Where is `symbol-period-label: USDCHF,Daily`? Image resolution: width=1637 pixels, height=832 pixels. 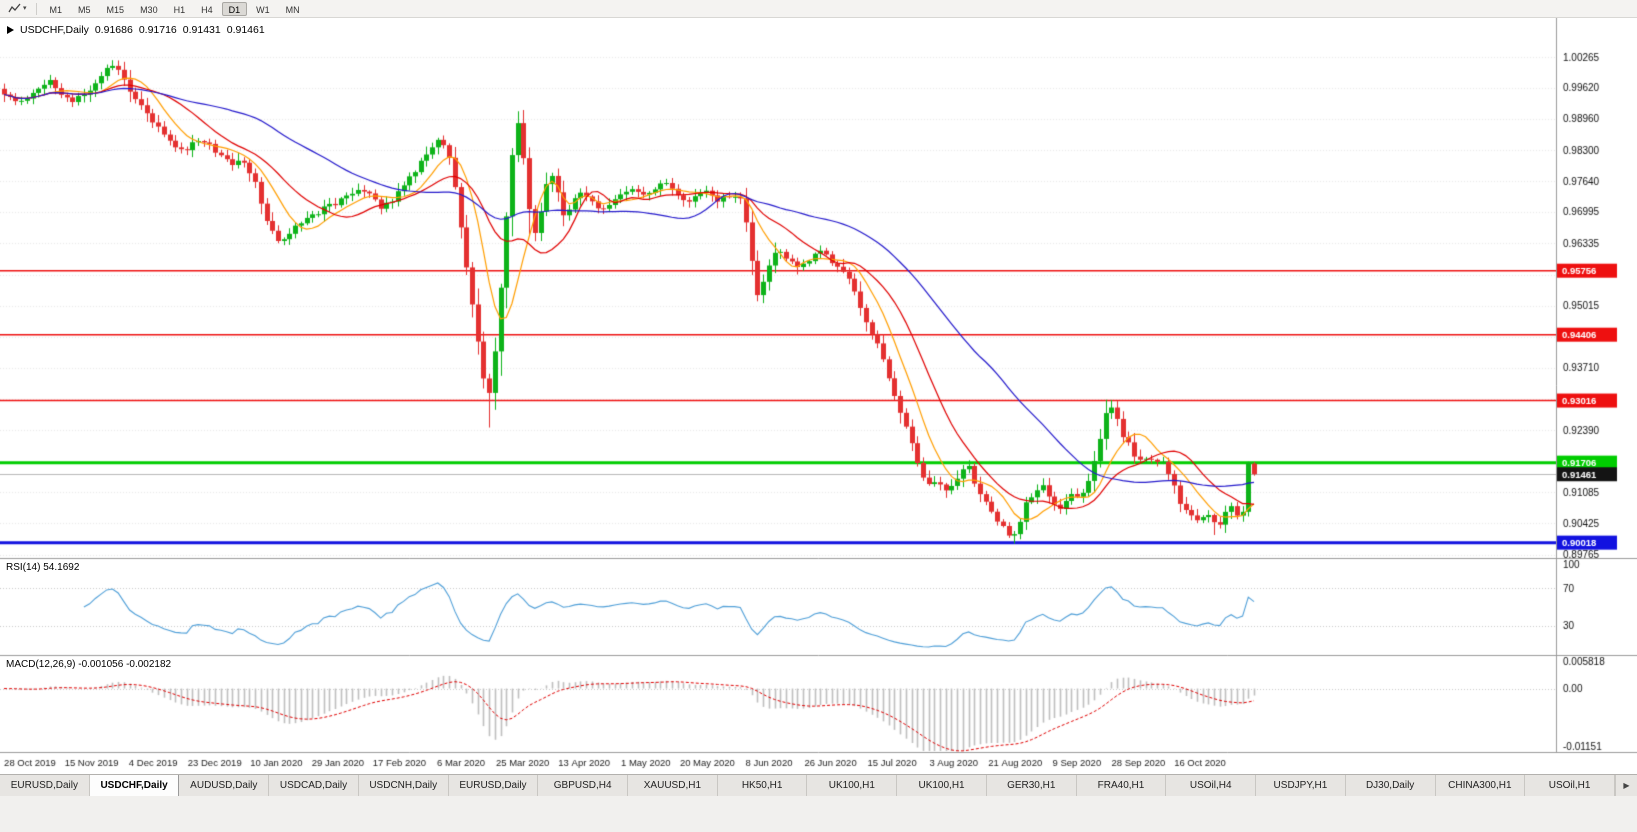 symbol-period-label: USDCHF,Daily is located at coordinates (54, 30).